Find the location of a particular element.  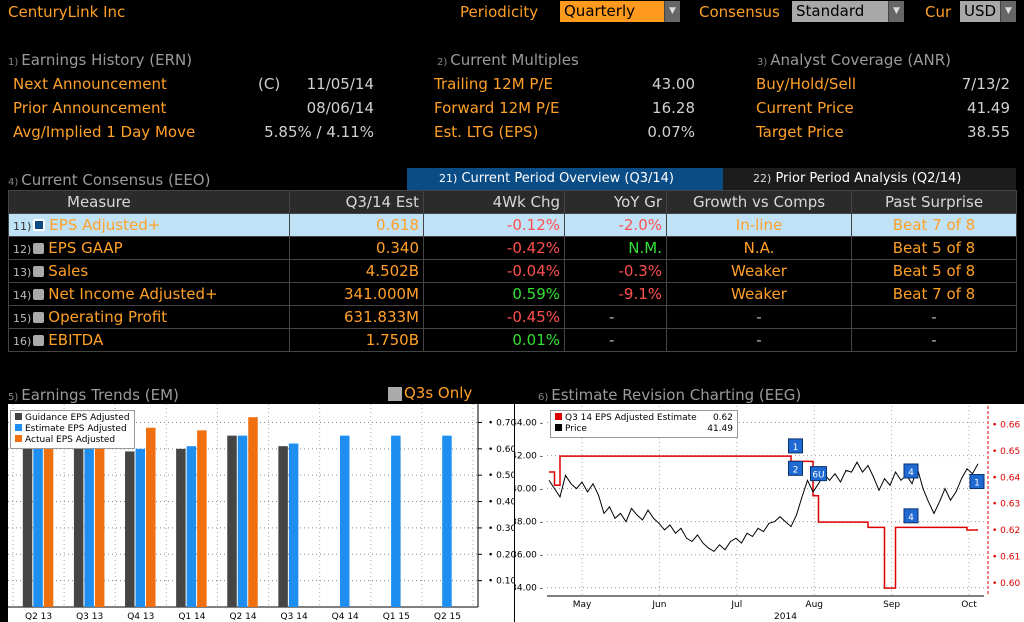

y-left-tick-label: 34.00 - is located at coordinates (529, 589).